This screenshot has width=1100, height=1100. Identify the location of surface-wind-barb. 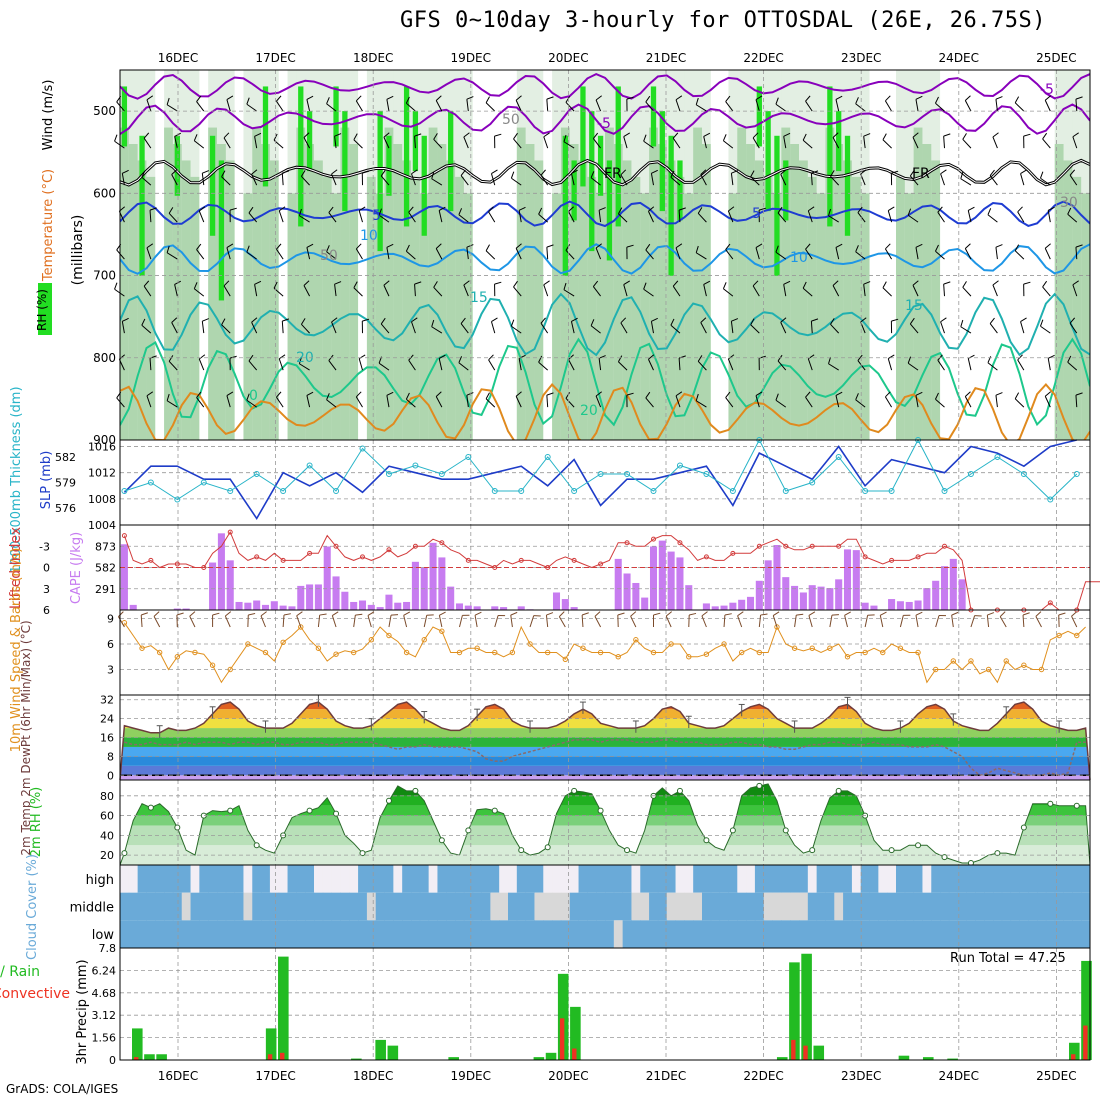
(657, 619).